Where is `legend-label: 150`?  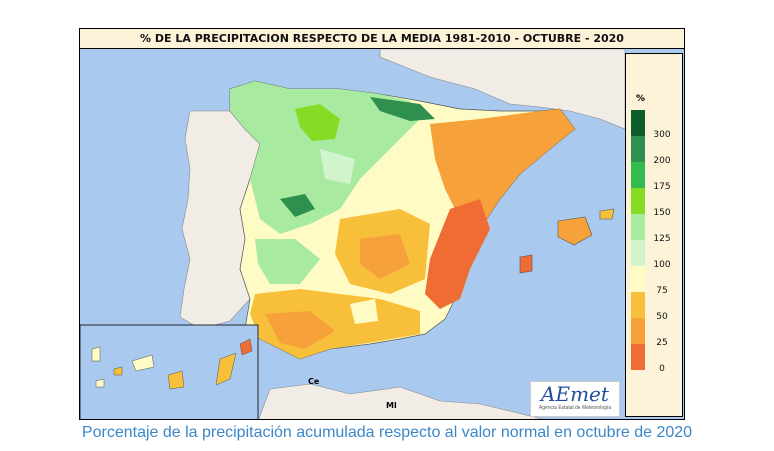
legend-label: 150 is located at coordinates (662, 213).